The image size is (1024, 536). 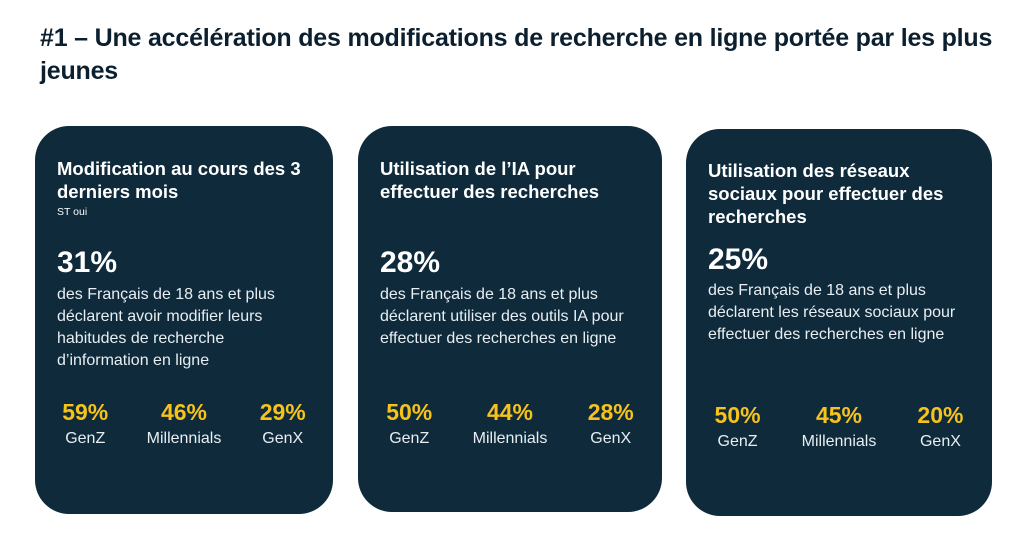 What do you see at coordinates (940, 415) in the screenshot?
I see `stat-value: 20%` at bounding box center [940, 415].